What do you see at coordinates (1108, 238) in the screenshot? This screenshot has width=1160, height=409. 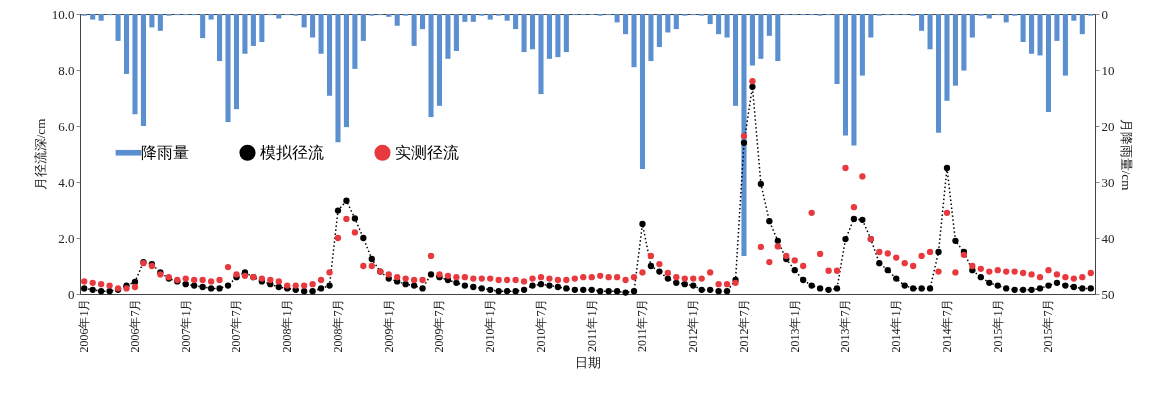 I see `y2-tick-label: 40` at bounding box center [1108, 238].